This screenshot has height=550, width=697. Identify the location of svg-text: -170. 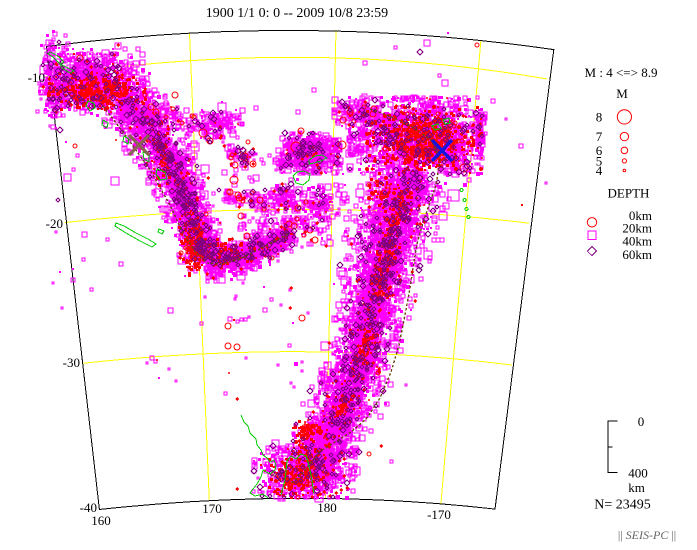
(439, 514).